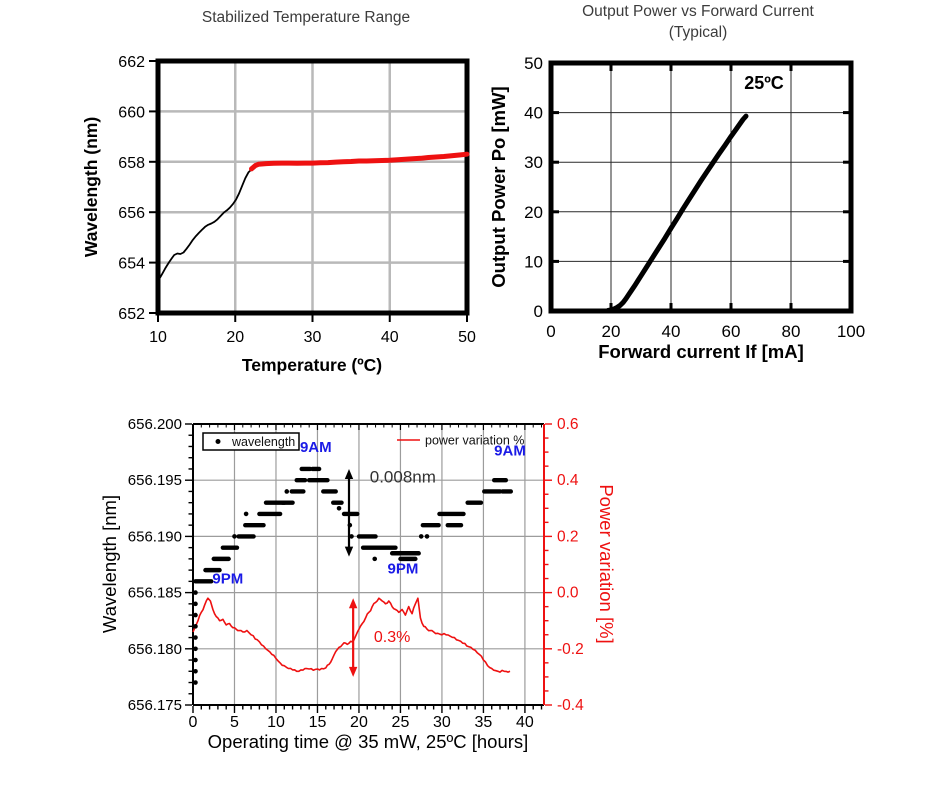 This screenshot has height=788, width=930. What do you see at coordinates (401, 722) in the screenshot?
I see `x-tick-label: 25` at bounding box center [401, 722].